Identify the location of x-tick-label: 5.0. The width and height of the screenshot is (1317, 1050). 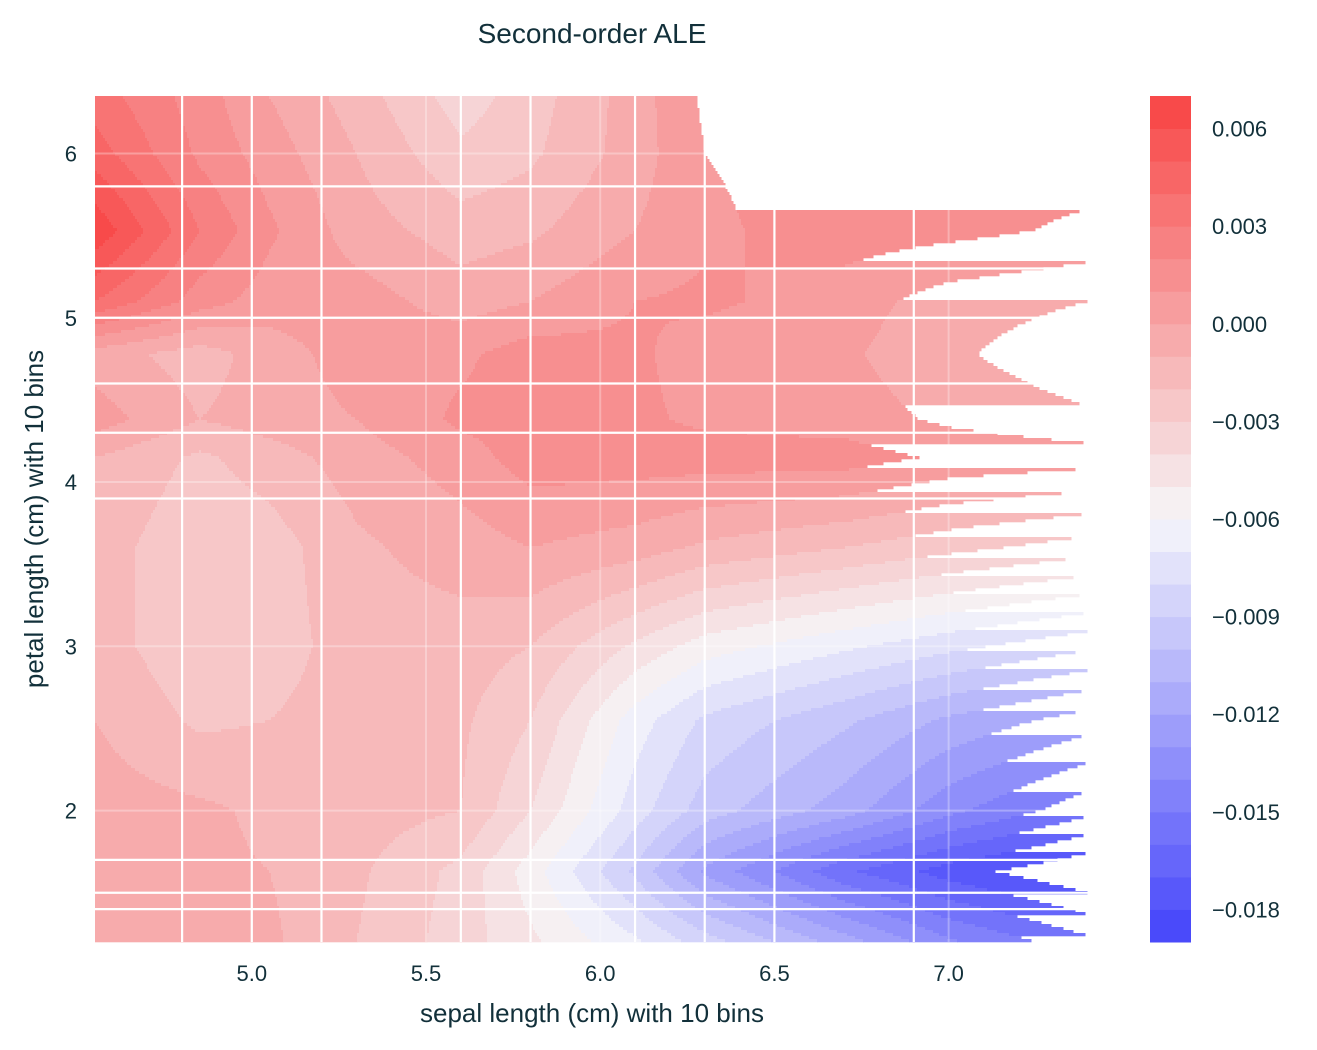
(251, 973).